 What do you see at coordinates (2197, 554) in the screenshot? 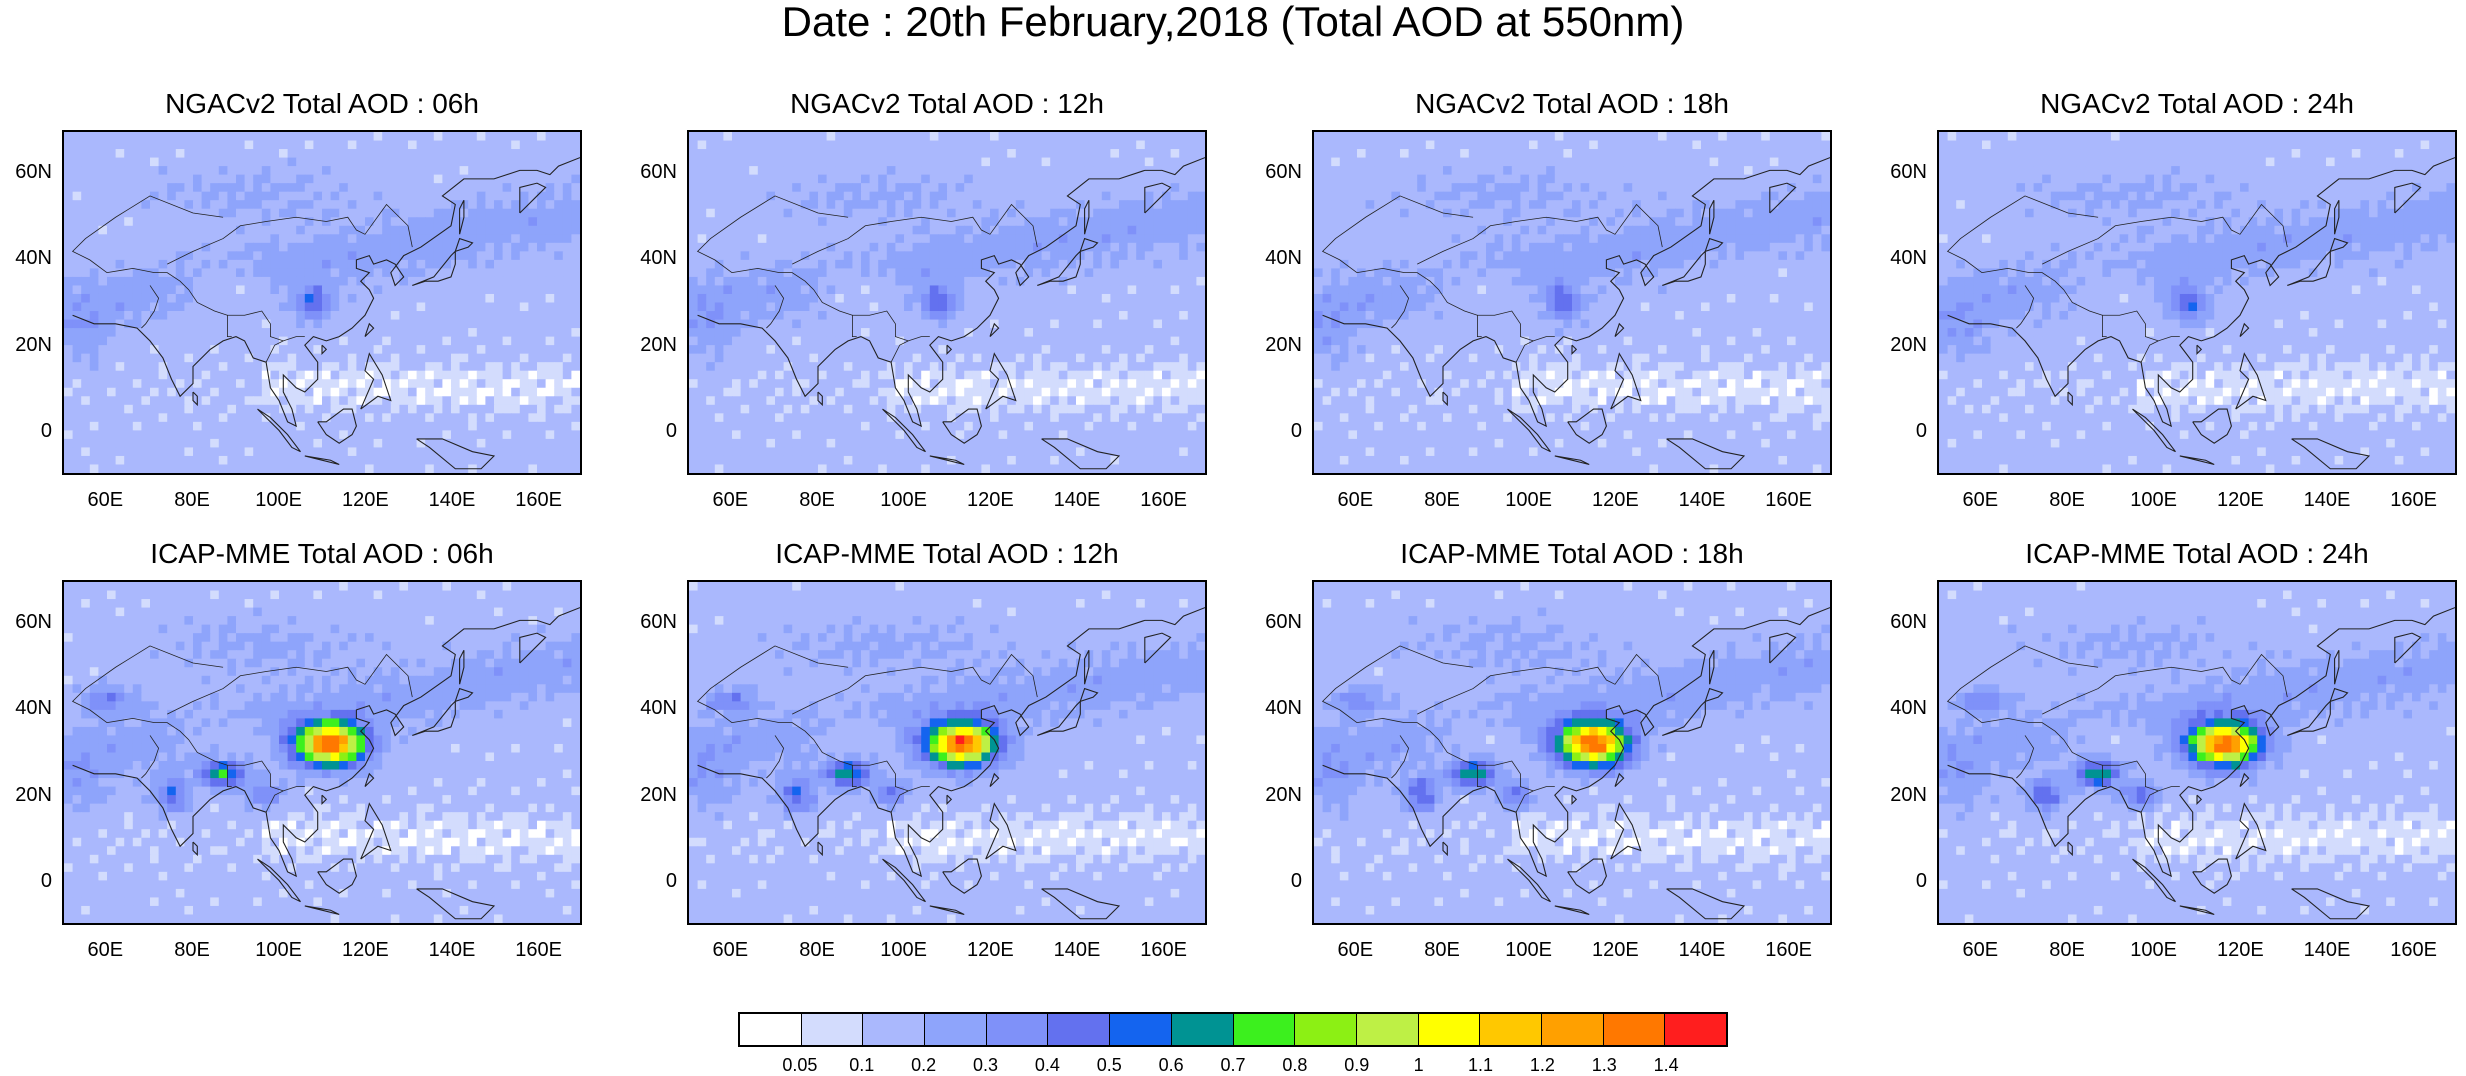
I see `panel-title: ICAP-MME Total AOD : 24h` at bounding box center [2197, 554].